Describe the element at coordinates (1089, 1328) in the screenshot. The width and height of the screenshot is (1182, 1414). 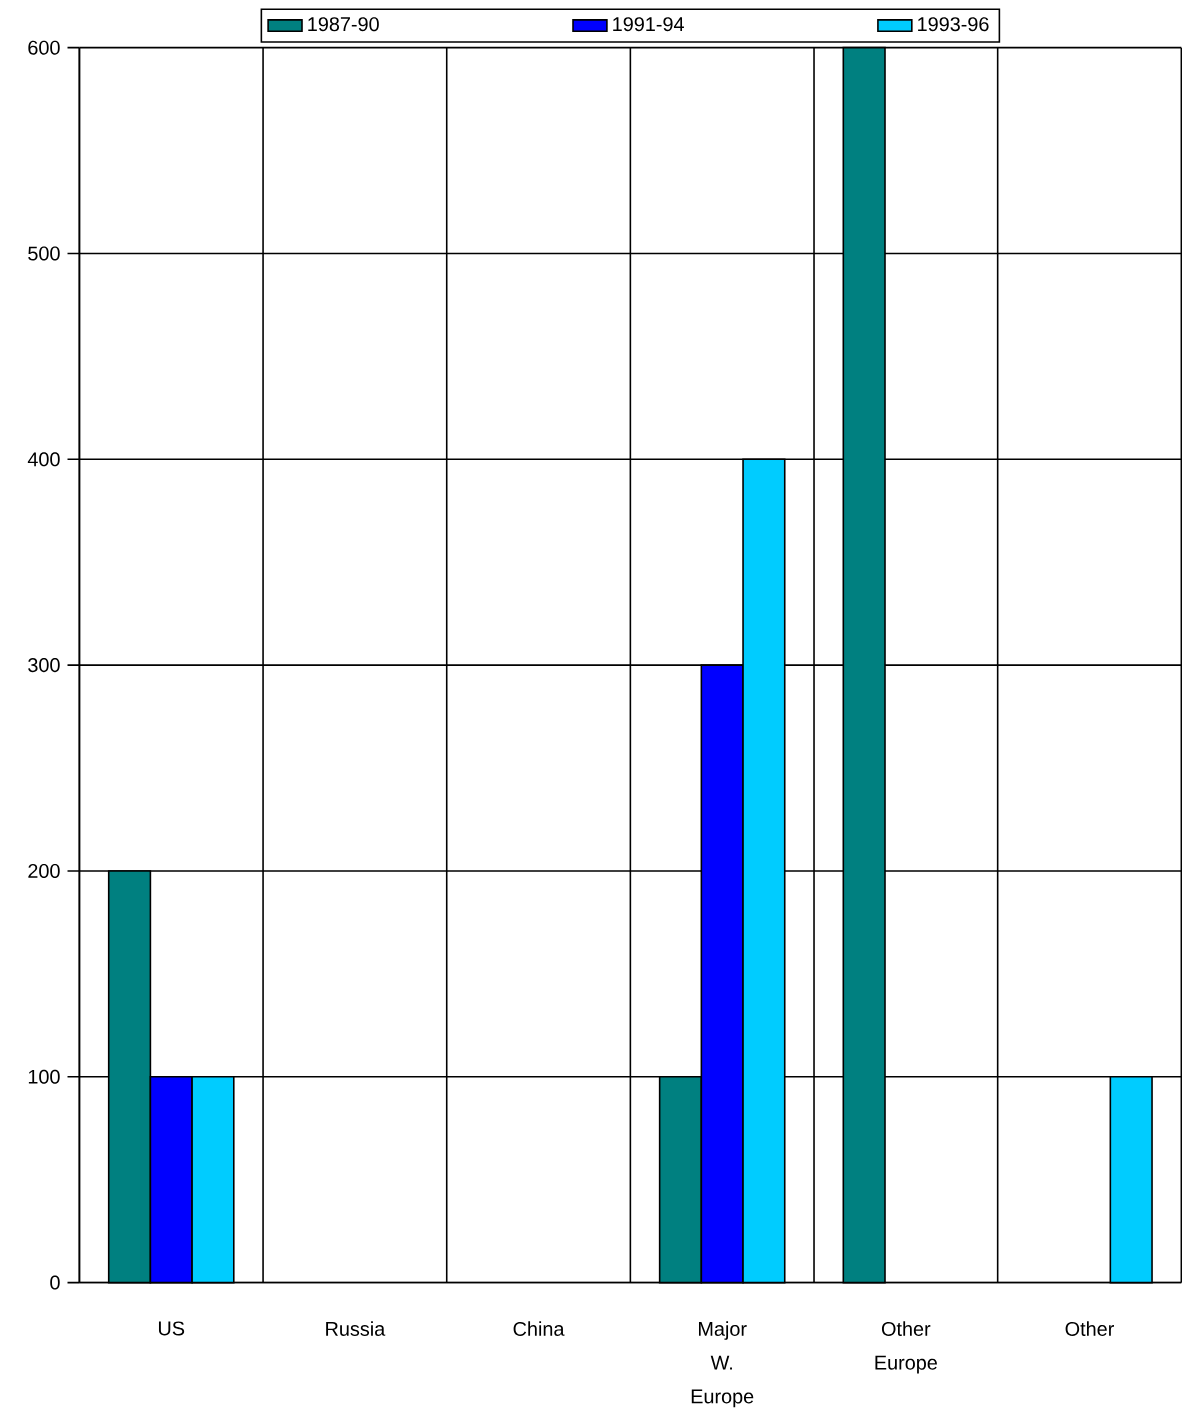
I see `x-tick-label: Other` at that location.